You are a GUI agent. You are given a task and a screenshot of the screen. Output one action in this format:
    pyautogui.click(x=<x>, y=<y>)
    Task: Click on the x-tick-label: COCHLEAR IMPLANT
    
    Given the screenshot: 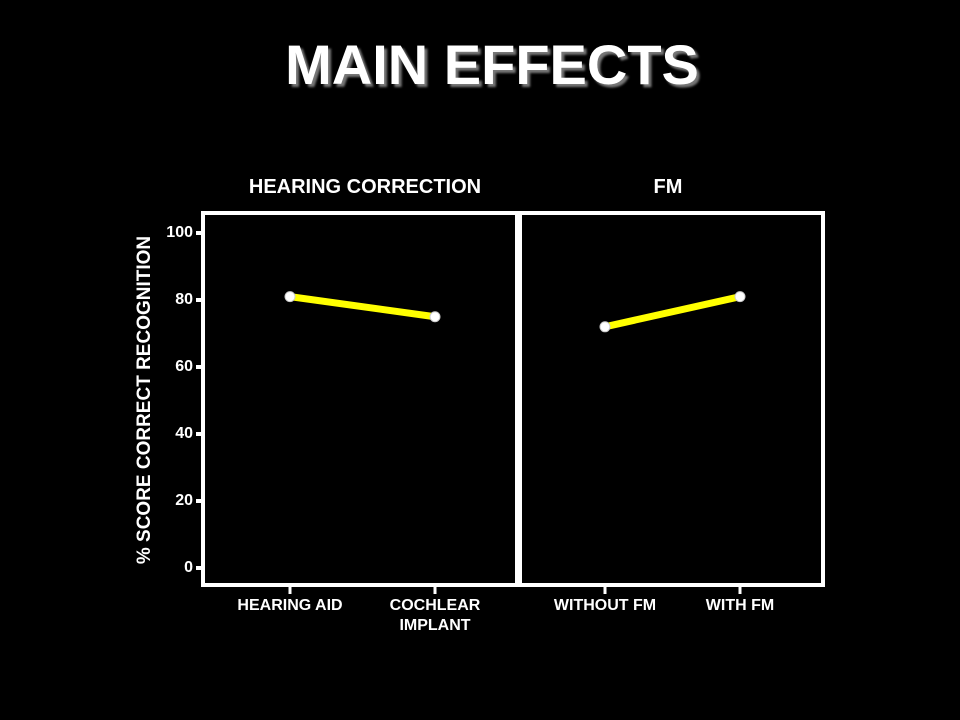 What is the action you would take?
    pyautogui.click(x=435, y=615)
    